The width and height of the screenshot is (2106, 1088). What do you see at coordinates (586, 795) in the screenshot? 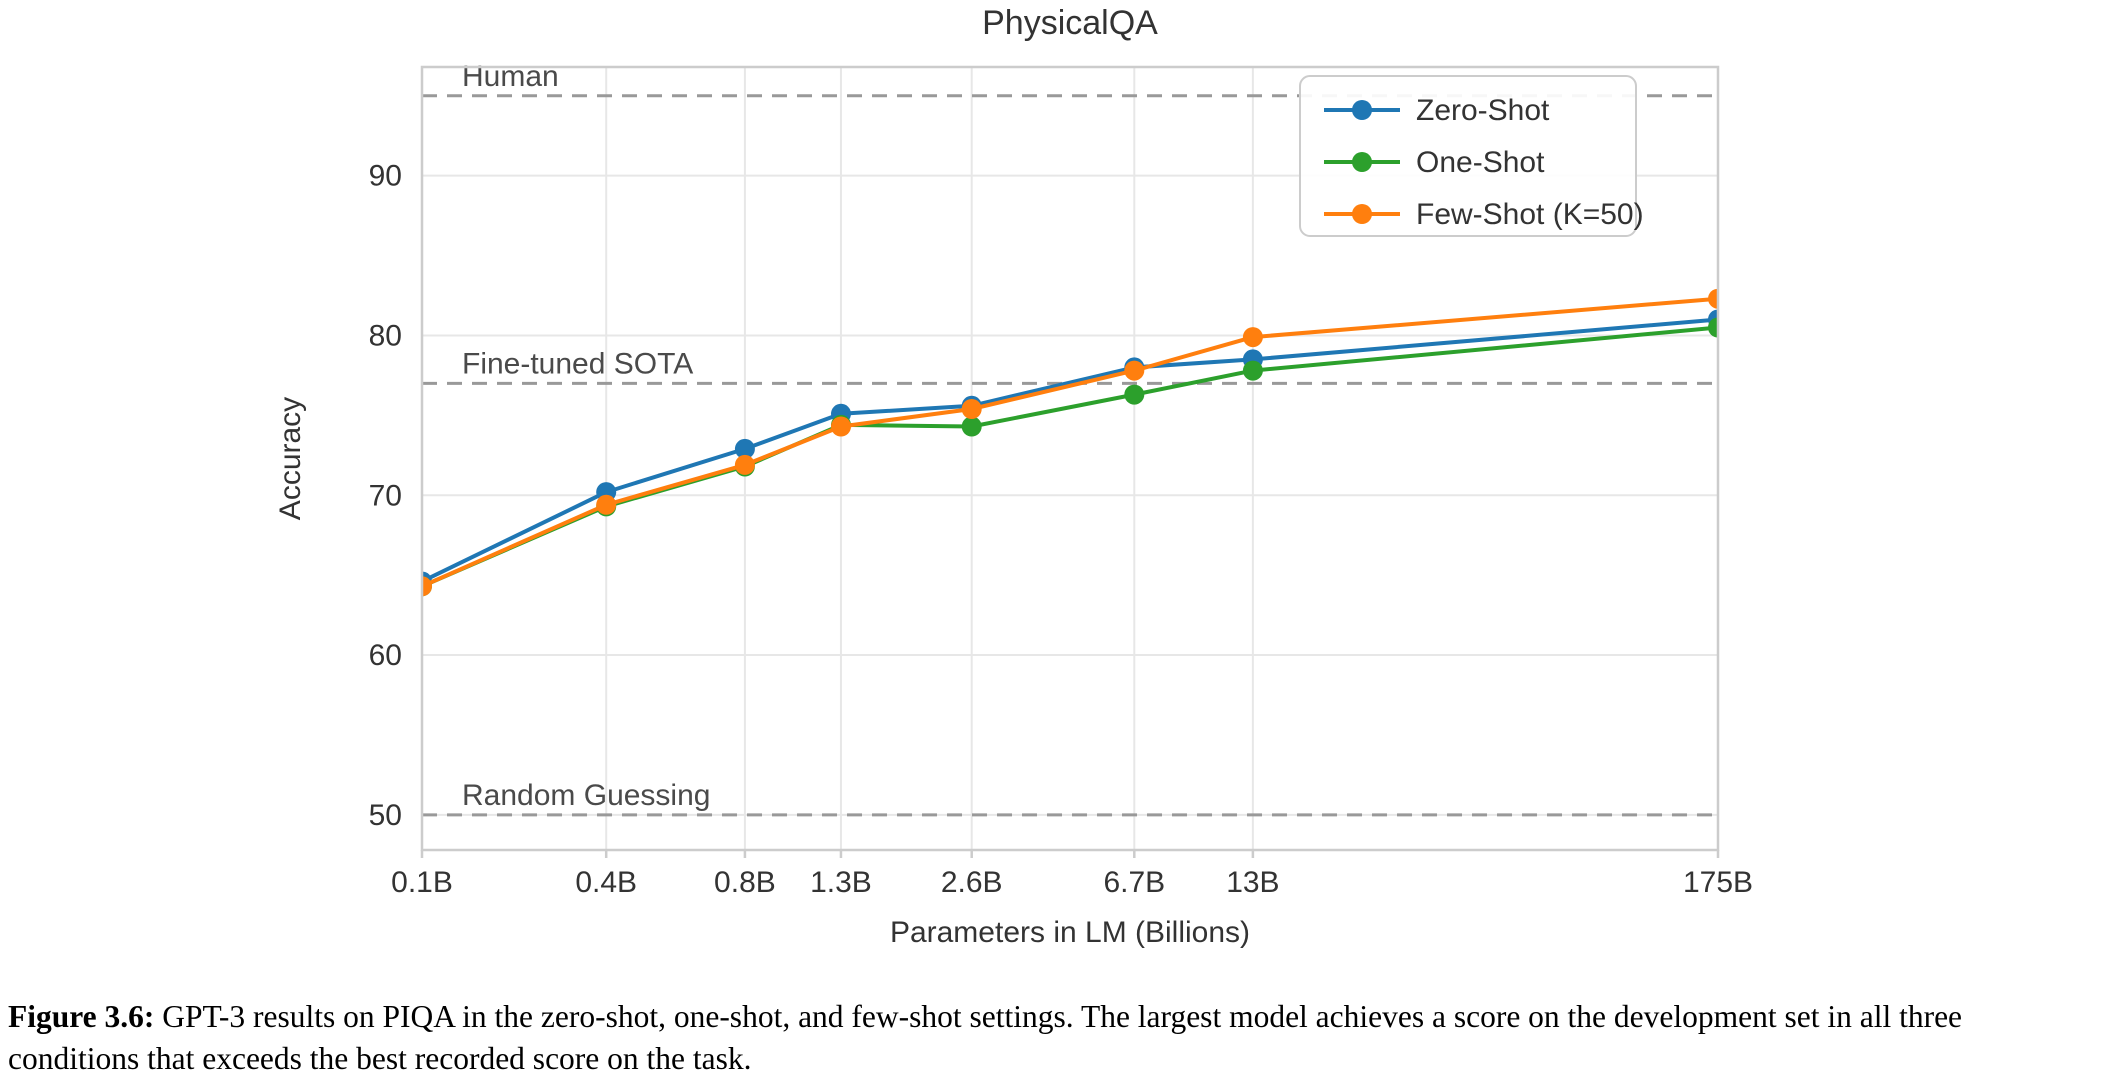
I see `reference-label-random-guessing: Random Guessing` at bounding box center [586, 795].